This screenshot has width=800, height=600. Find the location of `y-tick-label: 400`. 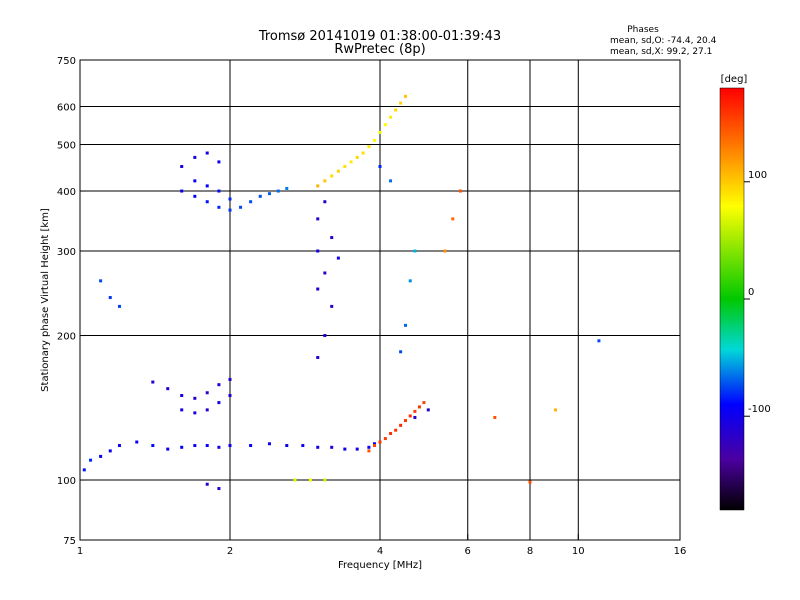

y-tick-label: 400 is located at coordinates (66, 192).